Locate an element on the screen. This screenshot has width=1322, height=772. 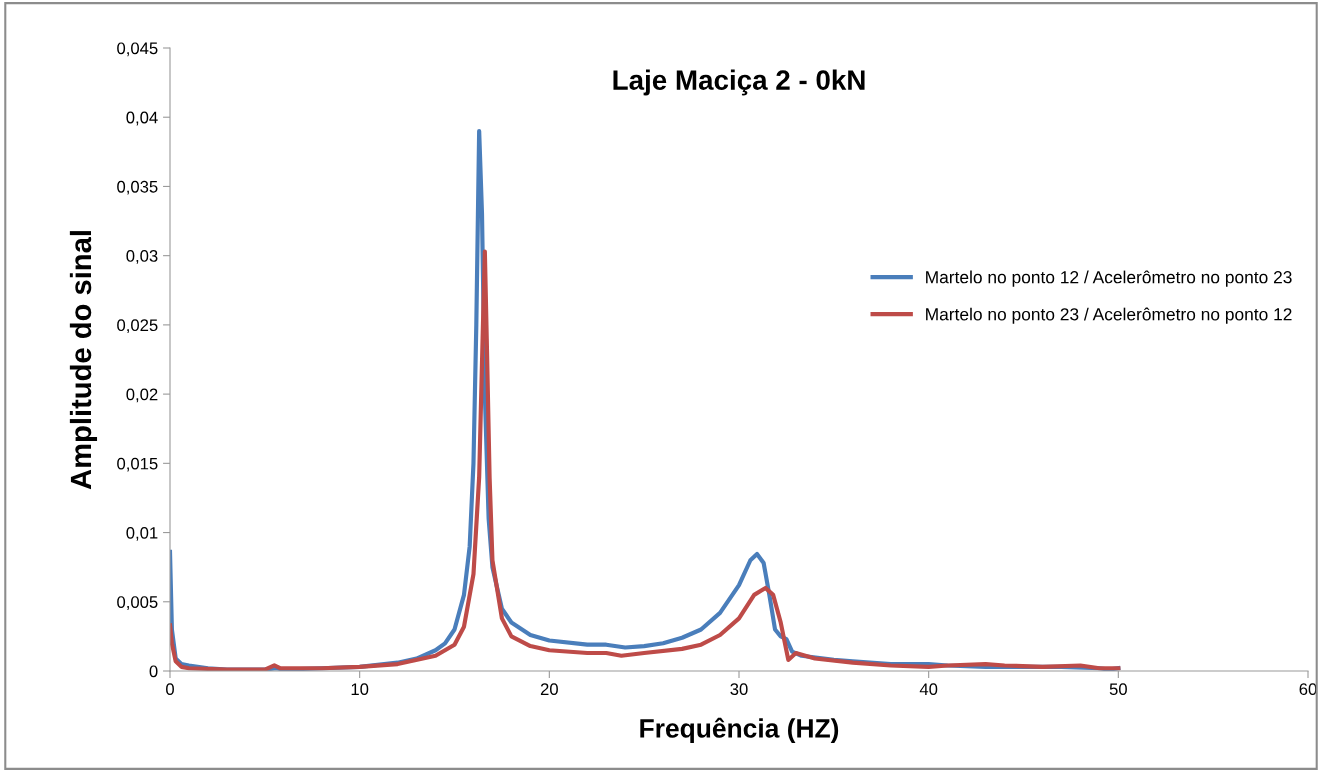
x-tick-label: 40 is located at coordinates (928, 689).